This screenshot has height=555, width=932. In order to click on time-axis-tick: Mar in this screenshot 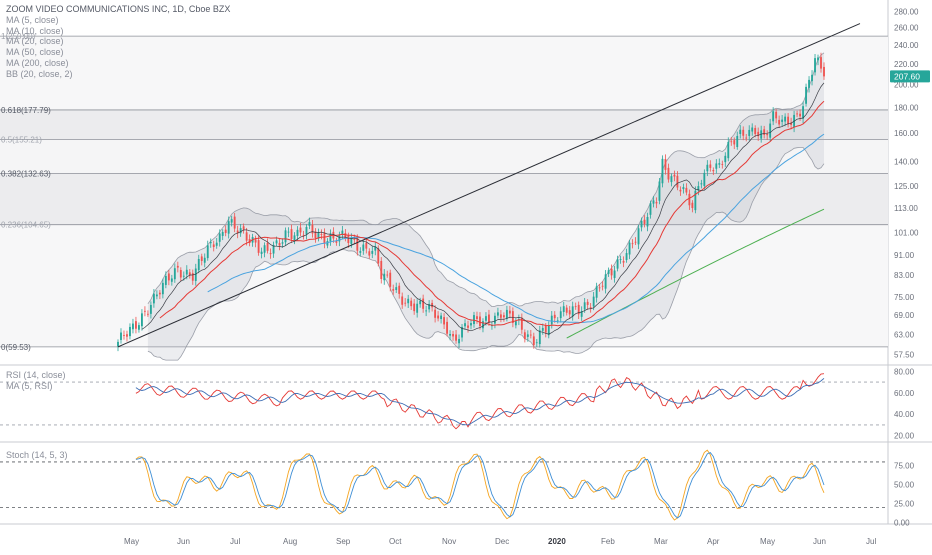, I will do `click(661, 541)`.